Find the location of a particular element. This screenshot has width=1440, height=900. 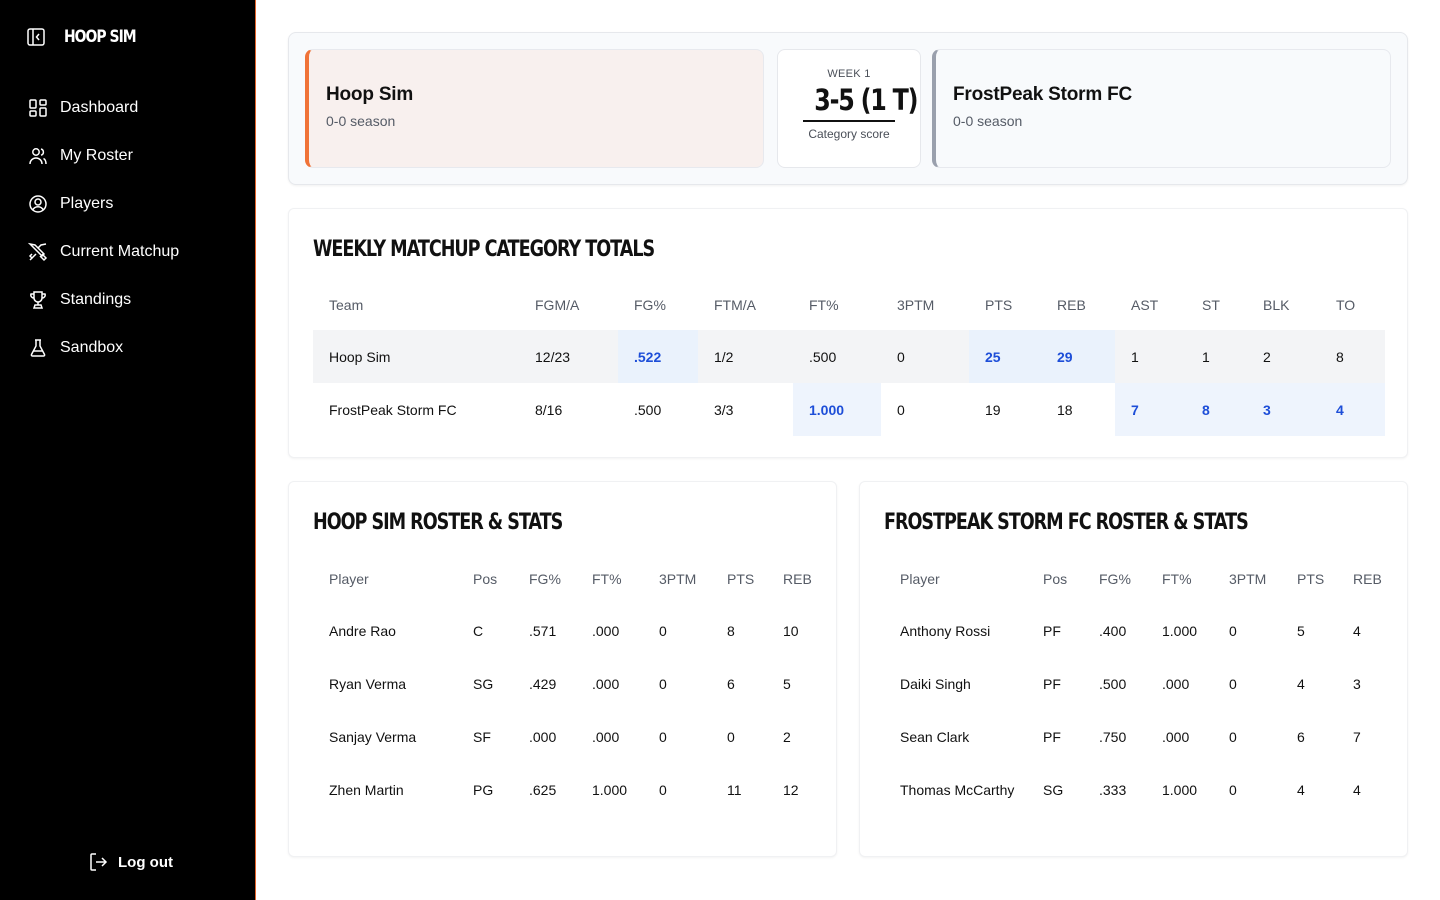

stat-cell: PG is located at coordinates (483, 789).